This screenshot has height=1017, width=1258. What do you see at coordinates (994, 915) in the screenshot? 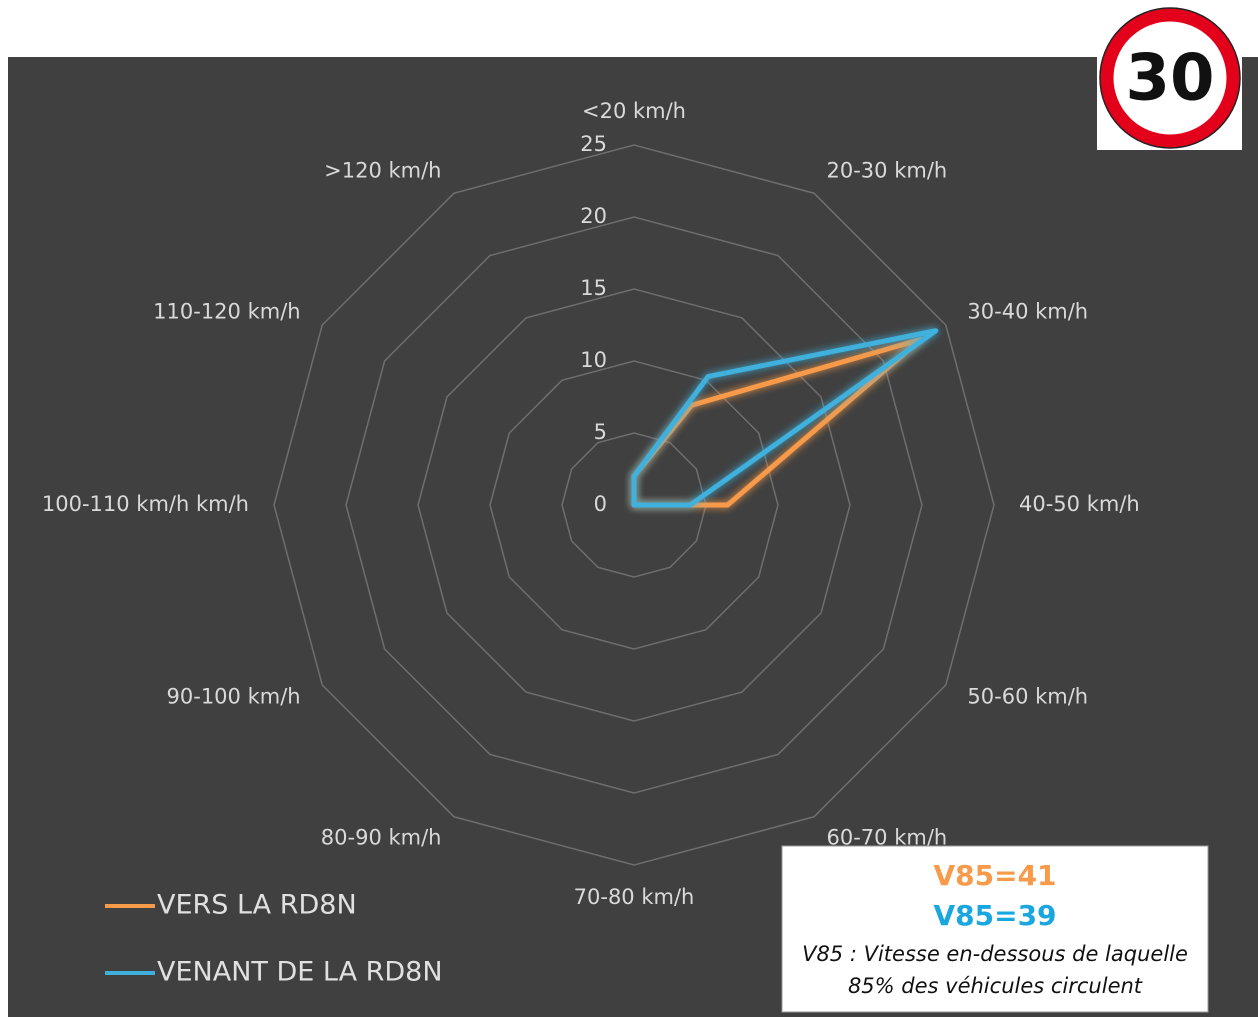
I see `annotation: V85=39` at bounding box center [994, 915].